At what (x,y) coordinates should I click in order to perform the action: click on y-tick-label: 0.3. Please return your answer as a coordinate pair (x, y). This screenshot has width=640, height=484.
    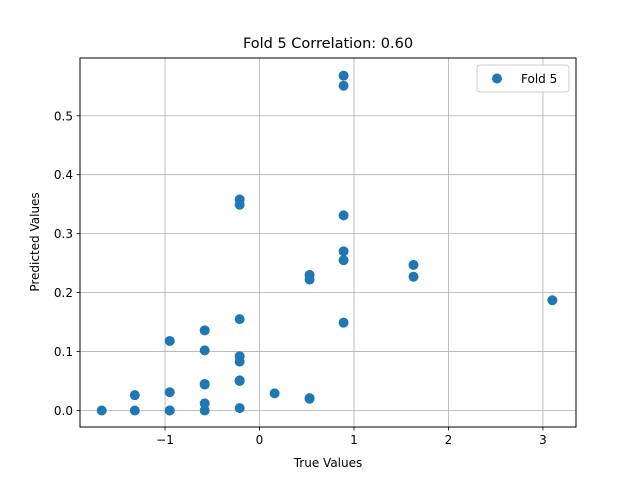
    Looking at the image, I should click on (63, 234).